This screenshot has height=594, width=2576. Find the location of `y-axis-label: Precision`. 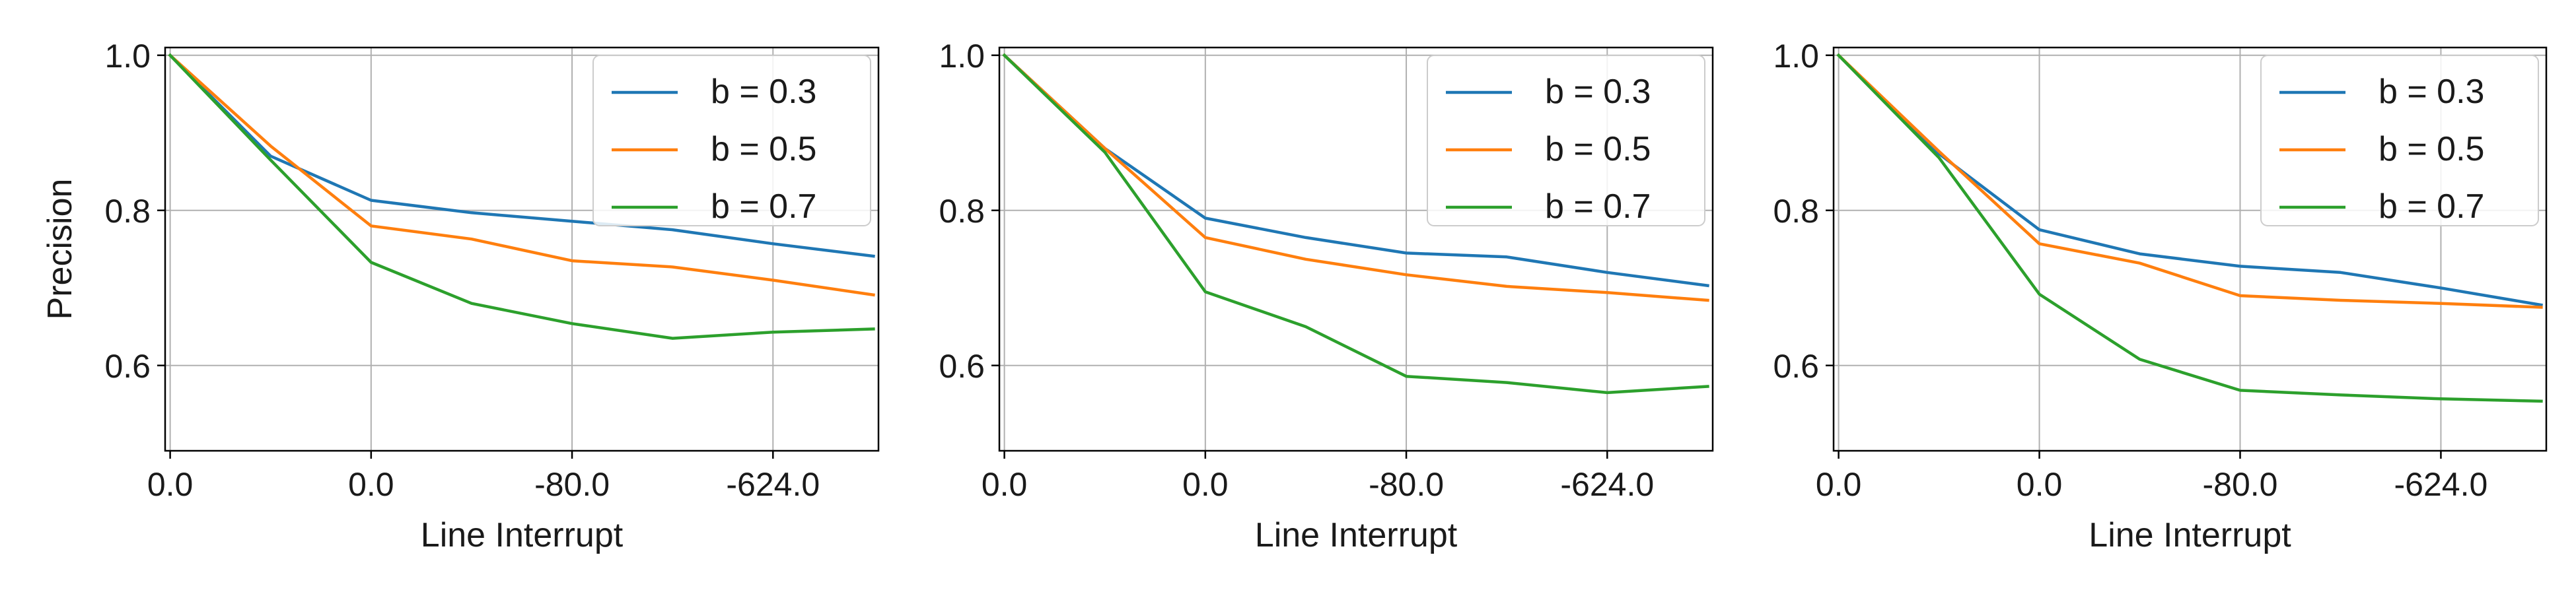

y-axis-label: Precision is located at coordinates (60, 249).